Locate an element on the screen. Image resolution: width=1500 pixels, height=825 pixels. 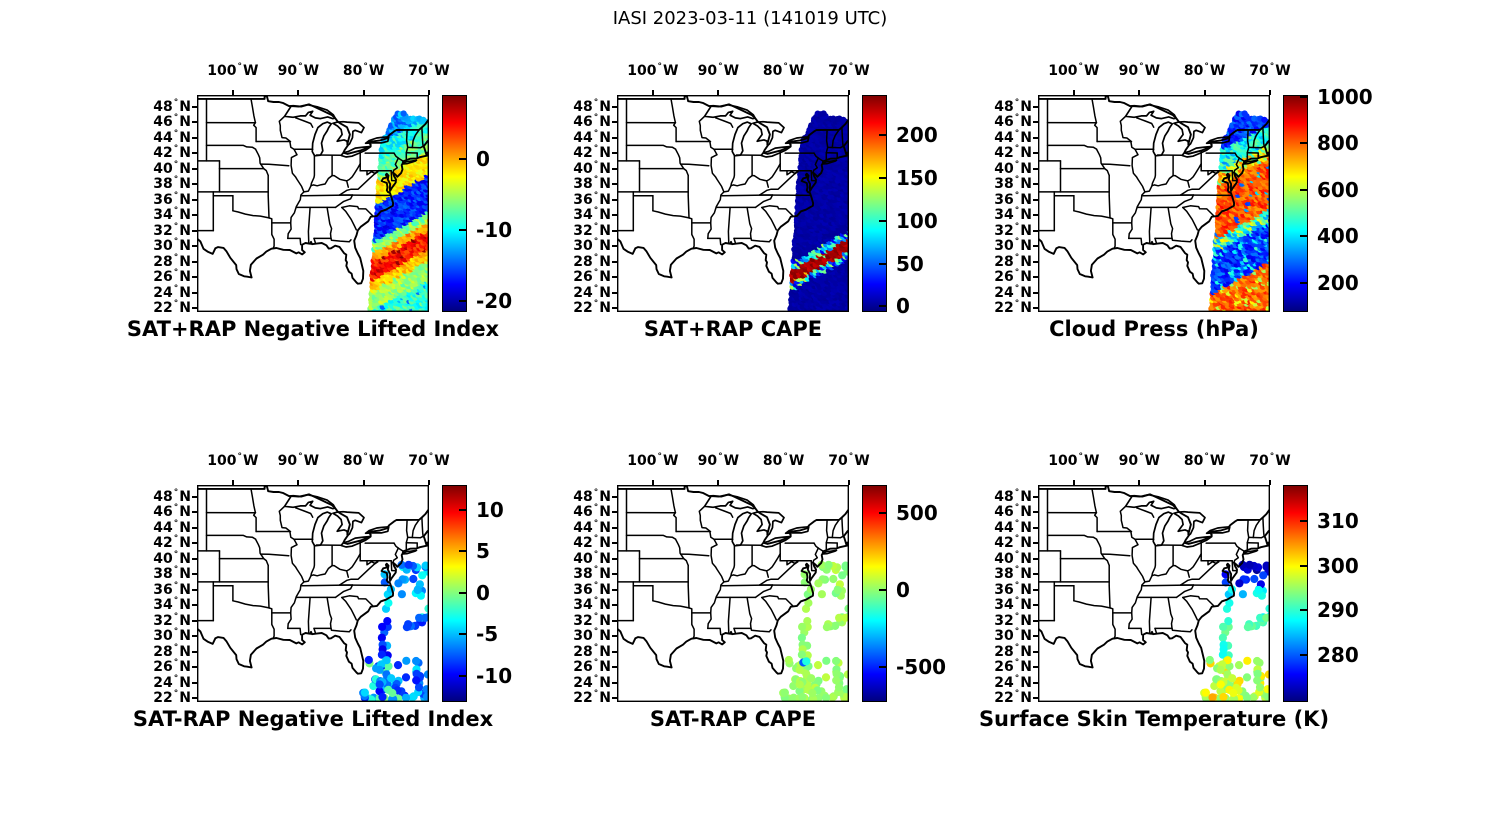
panel-title: SAT+RAP Negative Lifted Index is located at coordinates (313, 329).